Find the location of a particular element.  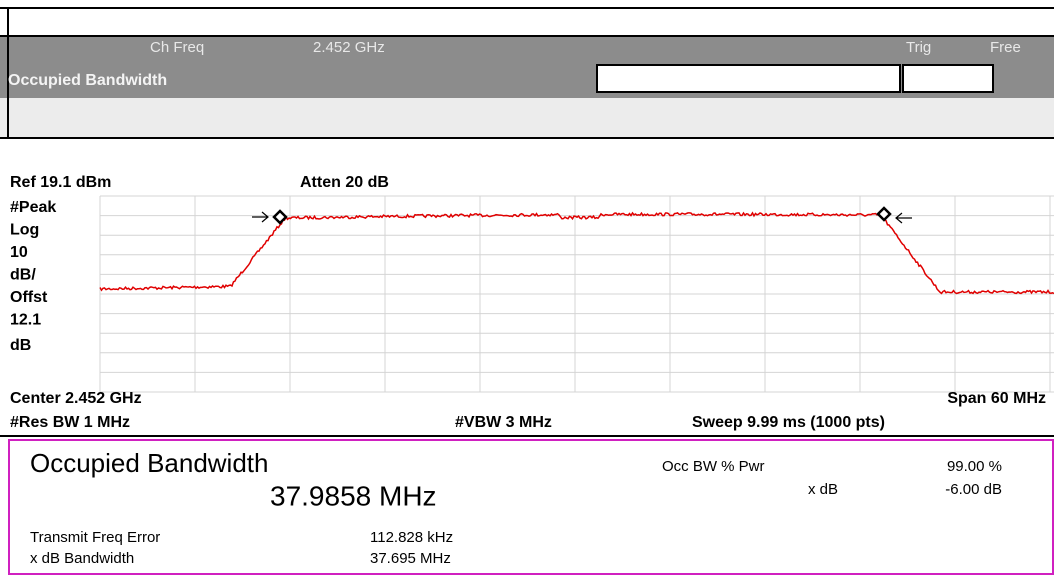

sub-band is located at coordinates (527, 118).